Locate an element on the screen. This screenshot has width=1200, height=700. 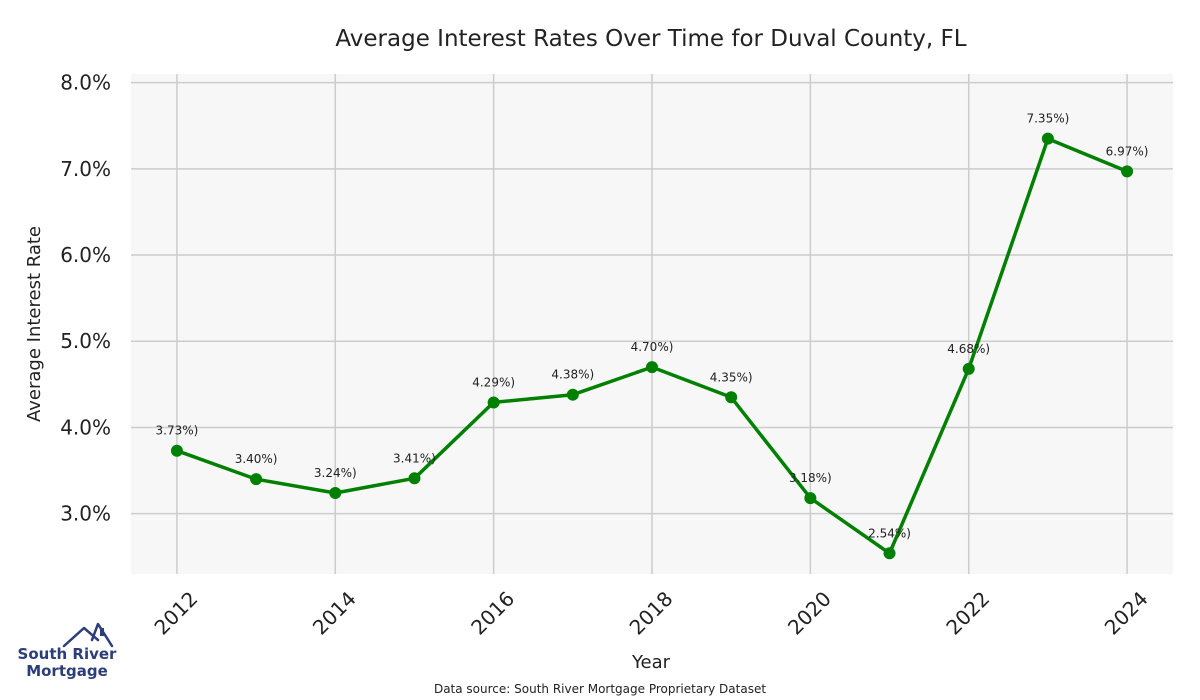
y-tick-label: 3.0% is located at coordinates (85, 514).